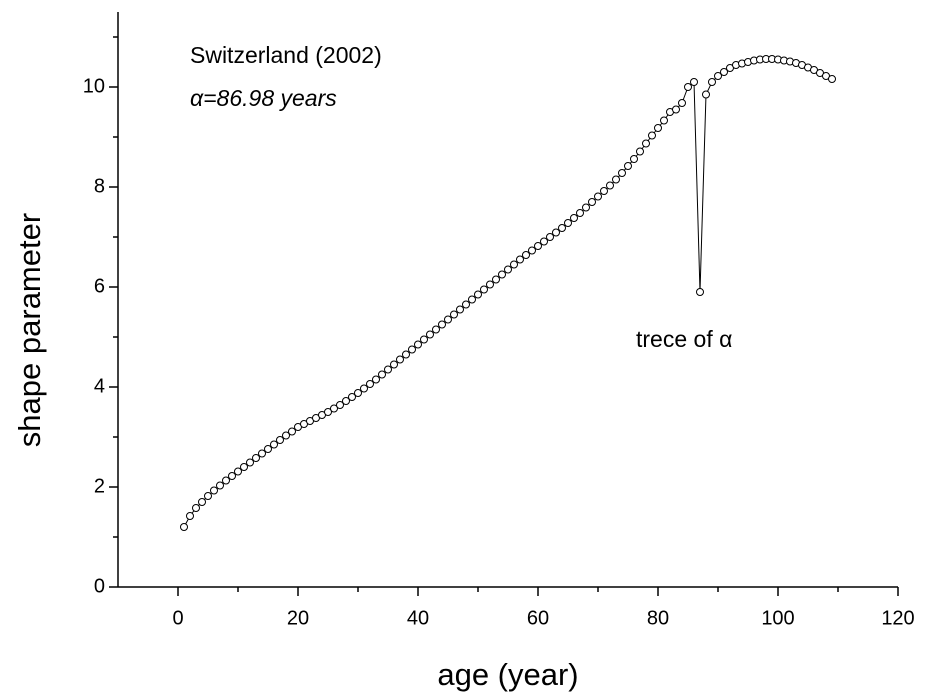  What do you see at coordinates (99, 286) in the screenshot?
I see `y-tick-label: 6` at bounding box center [99, 286].